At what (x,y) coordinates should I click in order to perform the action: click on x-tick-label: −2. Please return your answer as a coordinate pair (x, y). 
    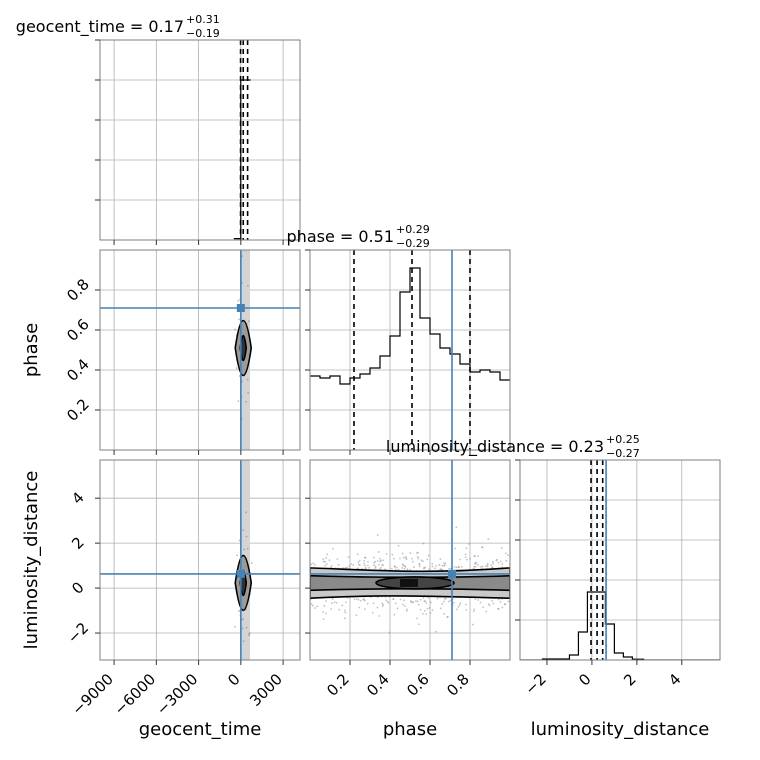
    Looking at the image, I should click on (535, 684).